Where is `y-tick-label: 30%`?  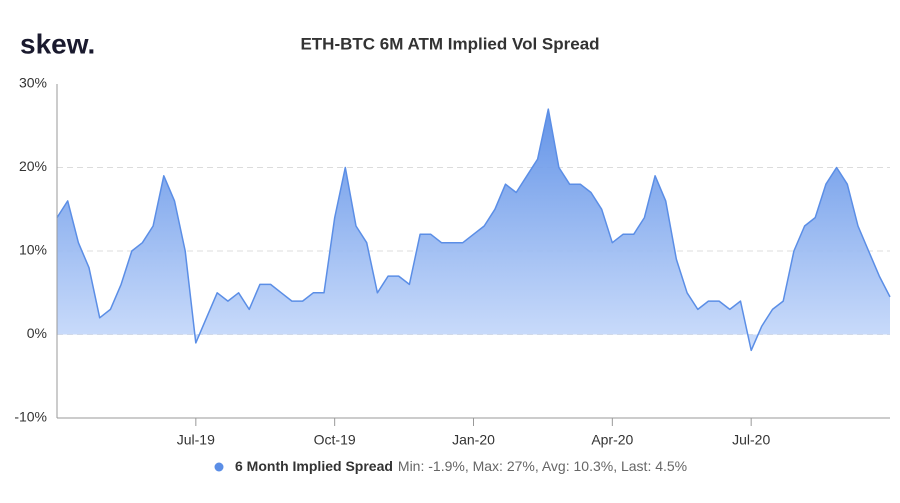
y-tick-label: 30% is located at coordinates (33, 83).